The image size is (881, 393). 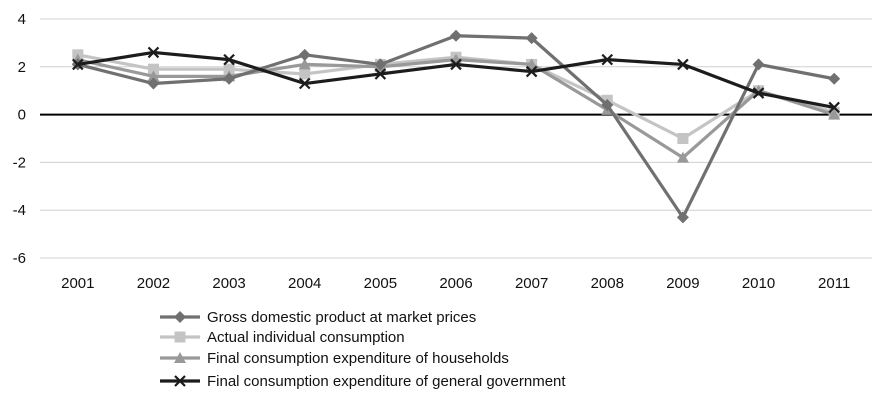 What do you see at coordinates (22, 19) in the screenshot?
I see `y-tick-label: 4` at bounding box center [22, 19].